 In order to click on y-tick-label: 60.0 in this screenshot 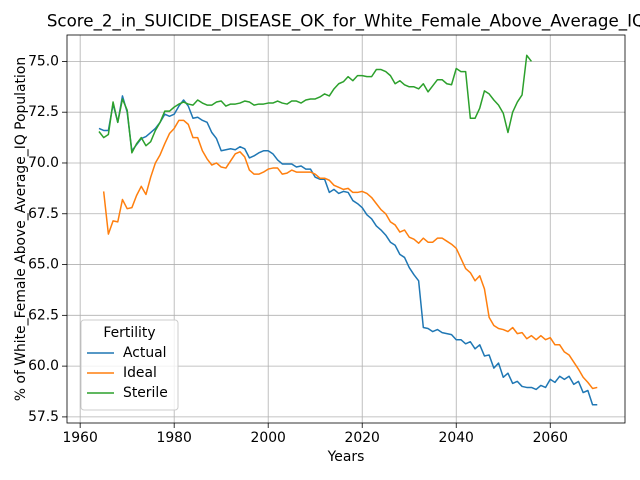, I will do `click(43, 366)`.